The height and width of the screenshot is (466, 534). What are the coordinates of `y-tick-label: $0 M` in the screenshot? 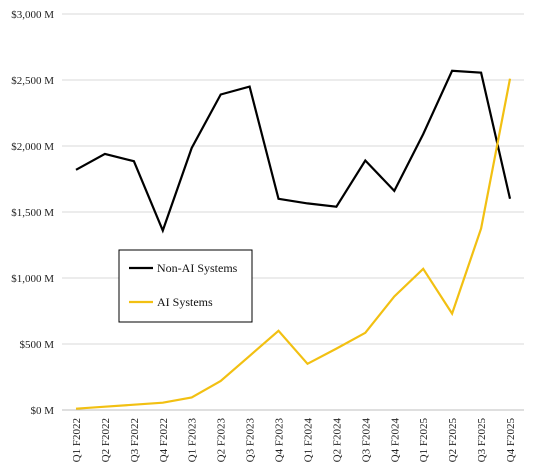 It's located at (42, 411).